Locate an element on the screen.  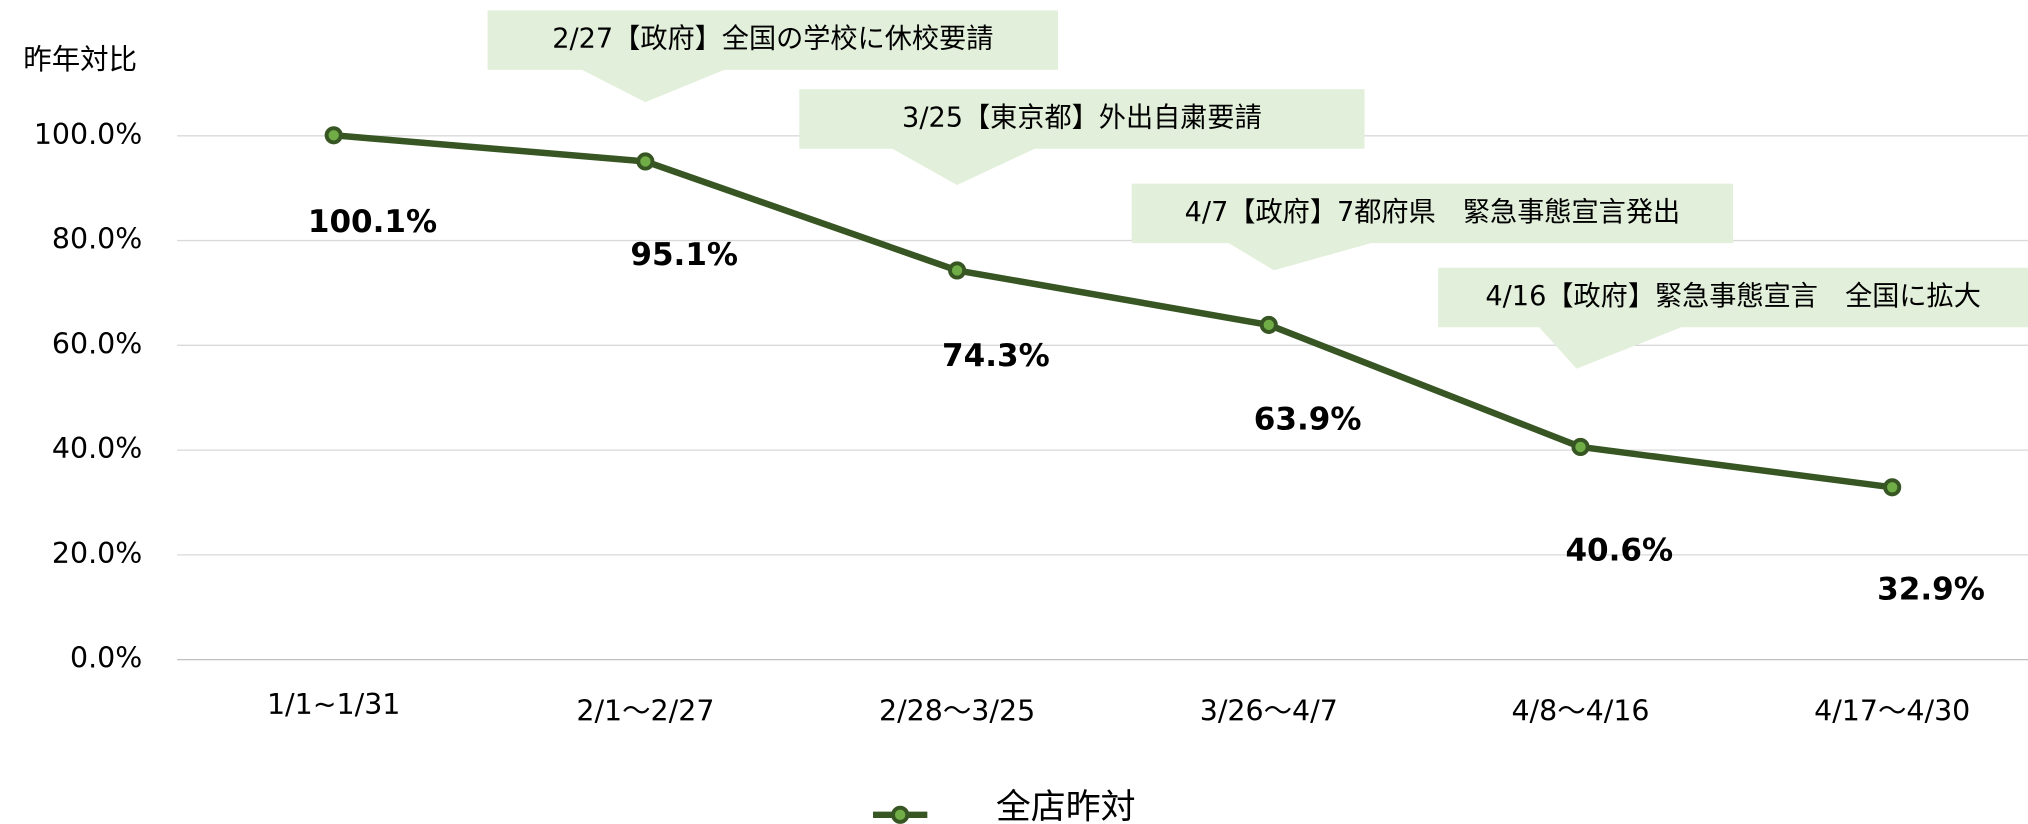
x-tick-label: 3/26～4/7 is located at coordinates (1269, 711).